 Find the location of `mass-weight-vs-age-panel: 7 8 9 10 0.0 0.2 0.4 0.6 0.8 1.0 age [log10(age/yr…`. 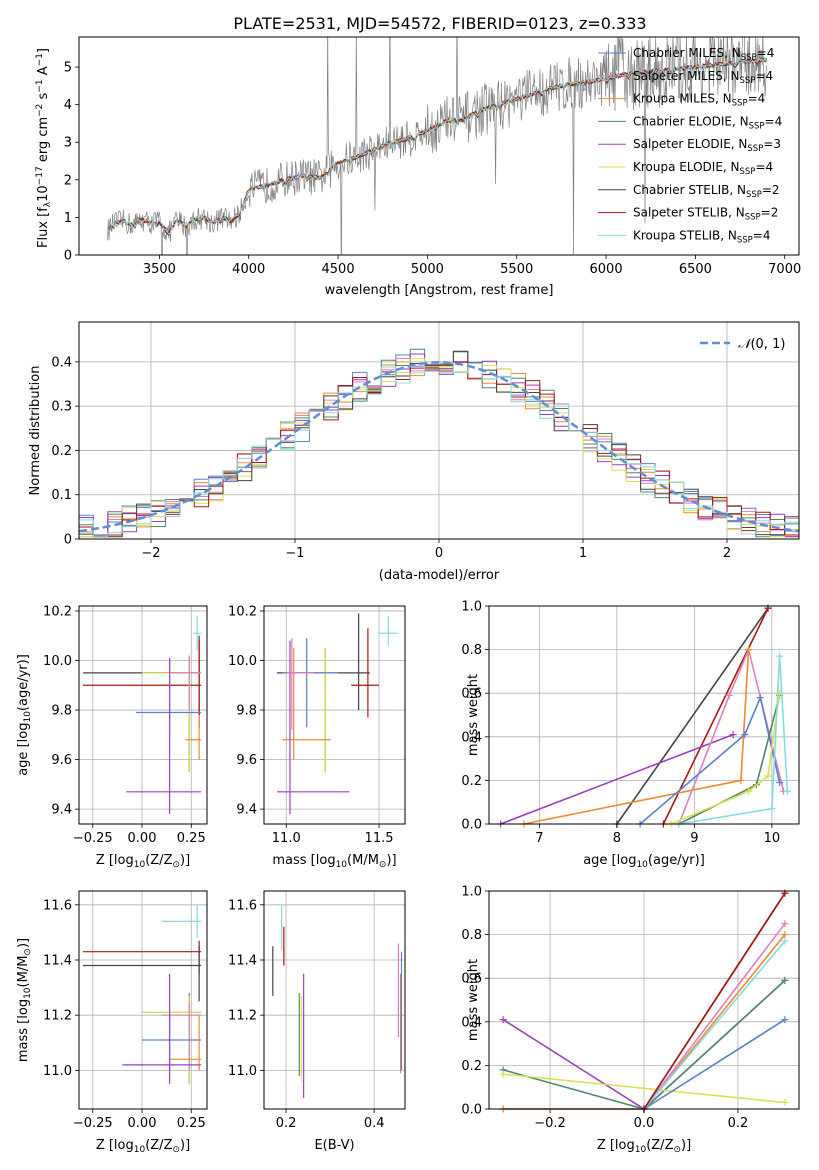

mass-weight-vs-age-panel: 7 8 9 10 0.0 0.2 0.4 0.6 0.8 1.0 age [log10(age/yr… is located at coordinates (630, 735).